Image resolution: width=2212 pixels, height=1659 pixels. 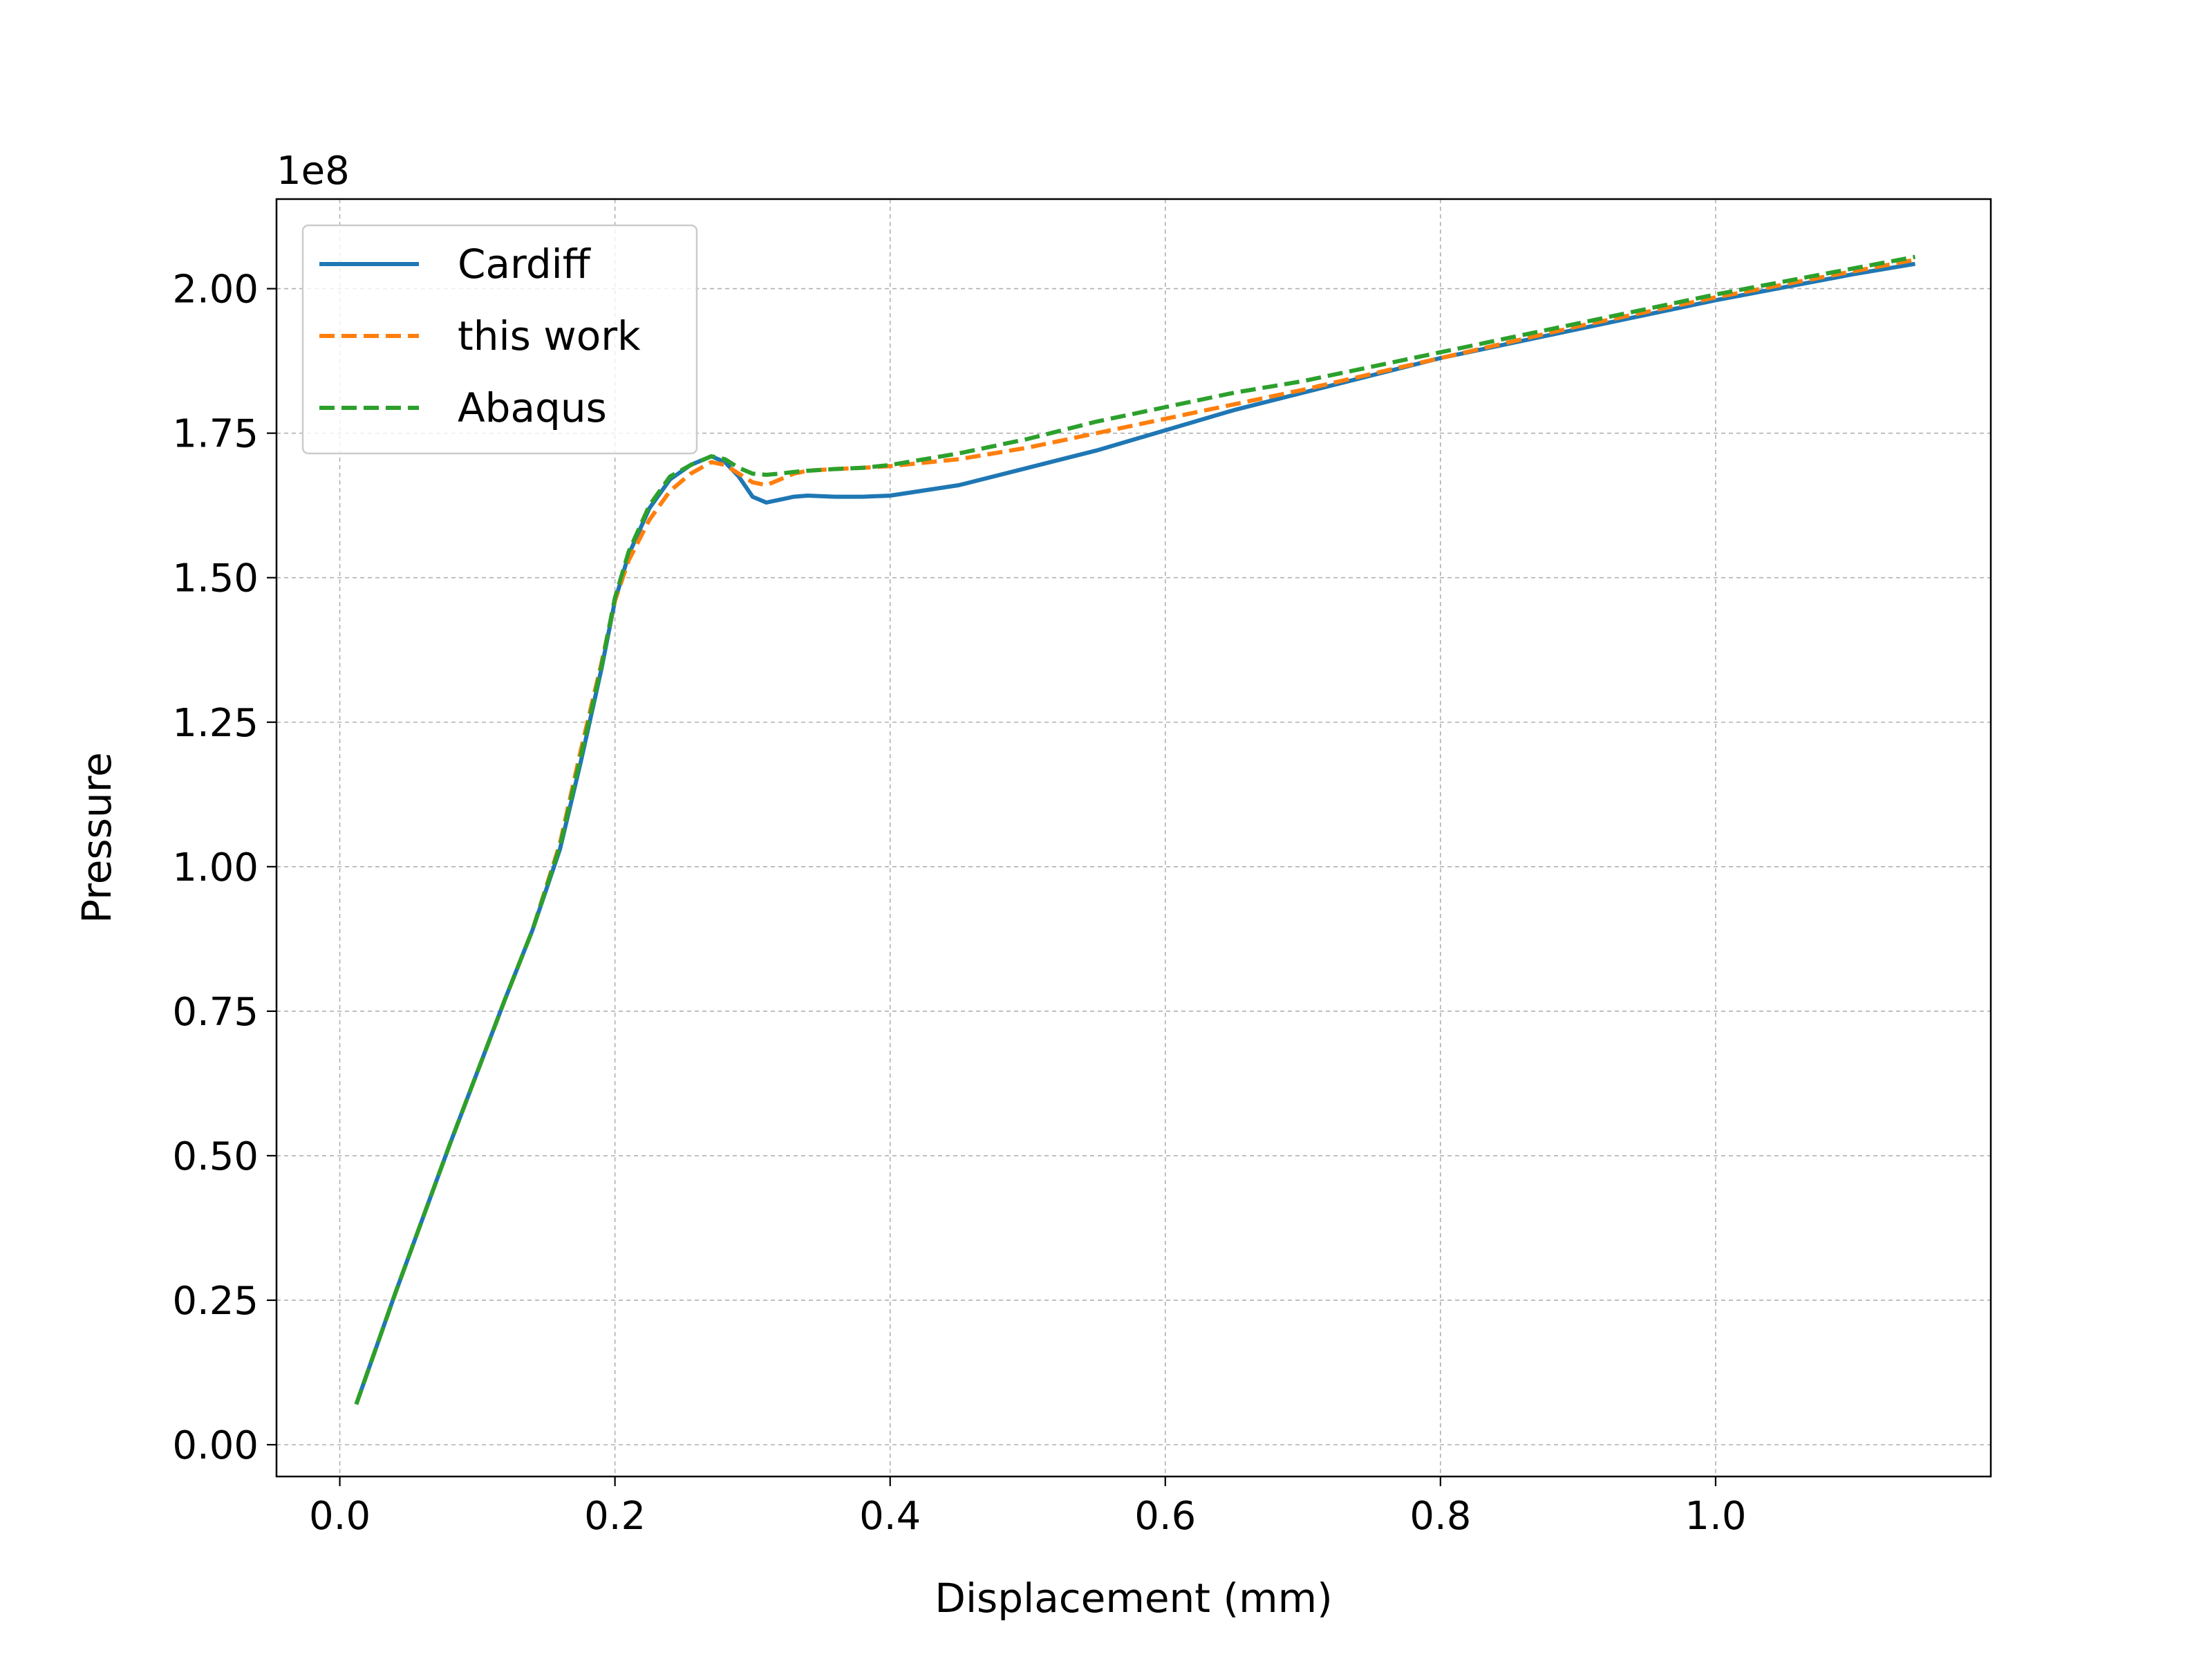 What do you see at coordinates (215, 1156) in the screenshot?
I see `y-tick-label: 0.50` at bounding box center [215, 1156].